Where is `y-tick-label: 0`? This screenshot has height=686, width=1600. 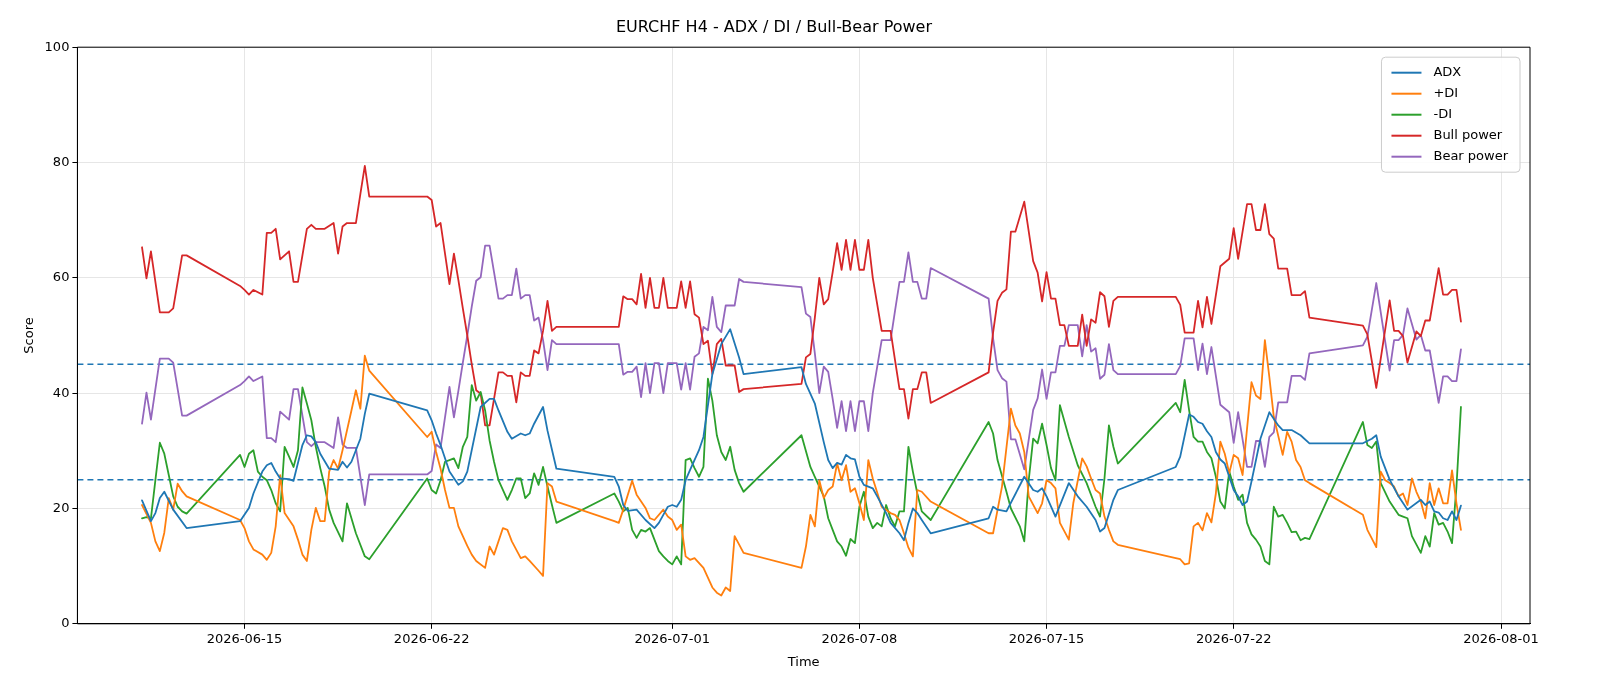
y-tick-label: 0 is located at coordinates (65, 623).